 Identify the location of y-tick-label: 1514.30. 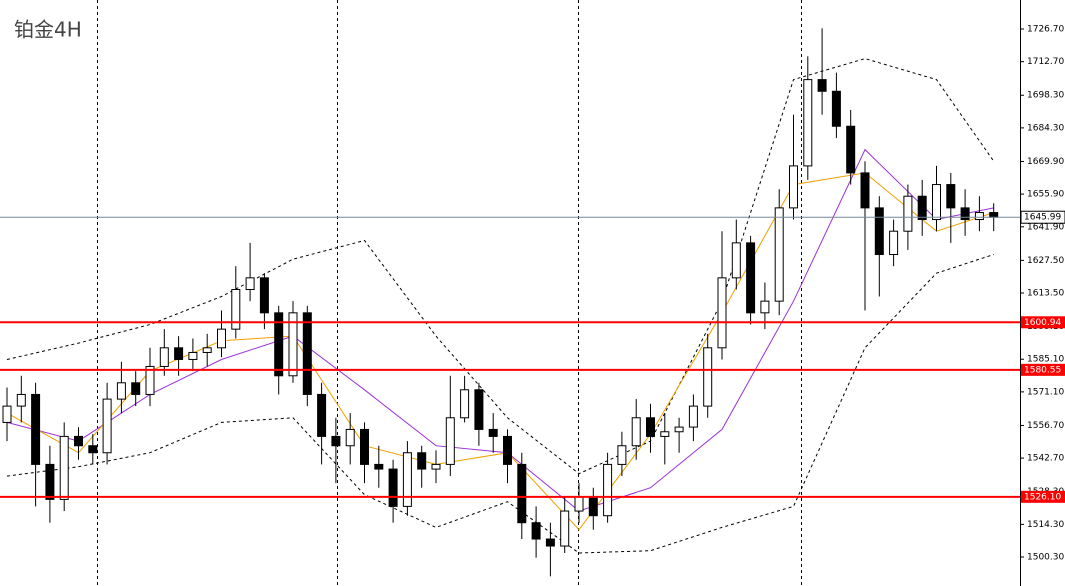
(1045, 525).